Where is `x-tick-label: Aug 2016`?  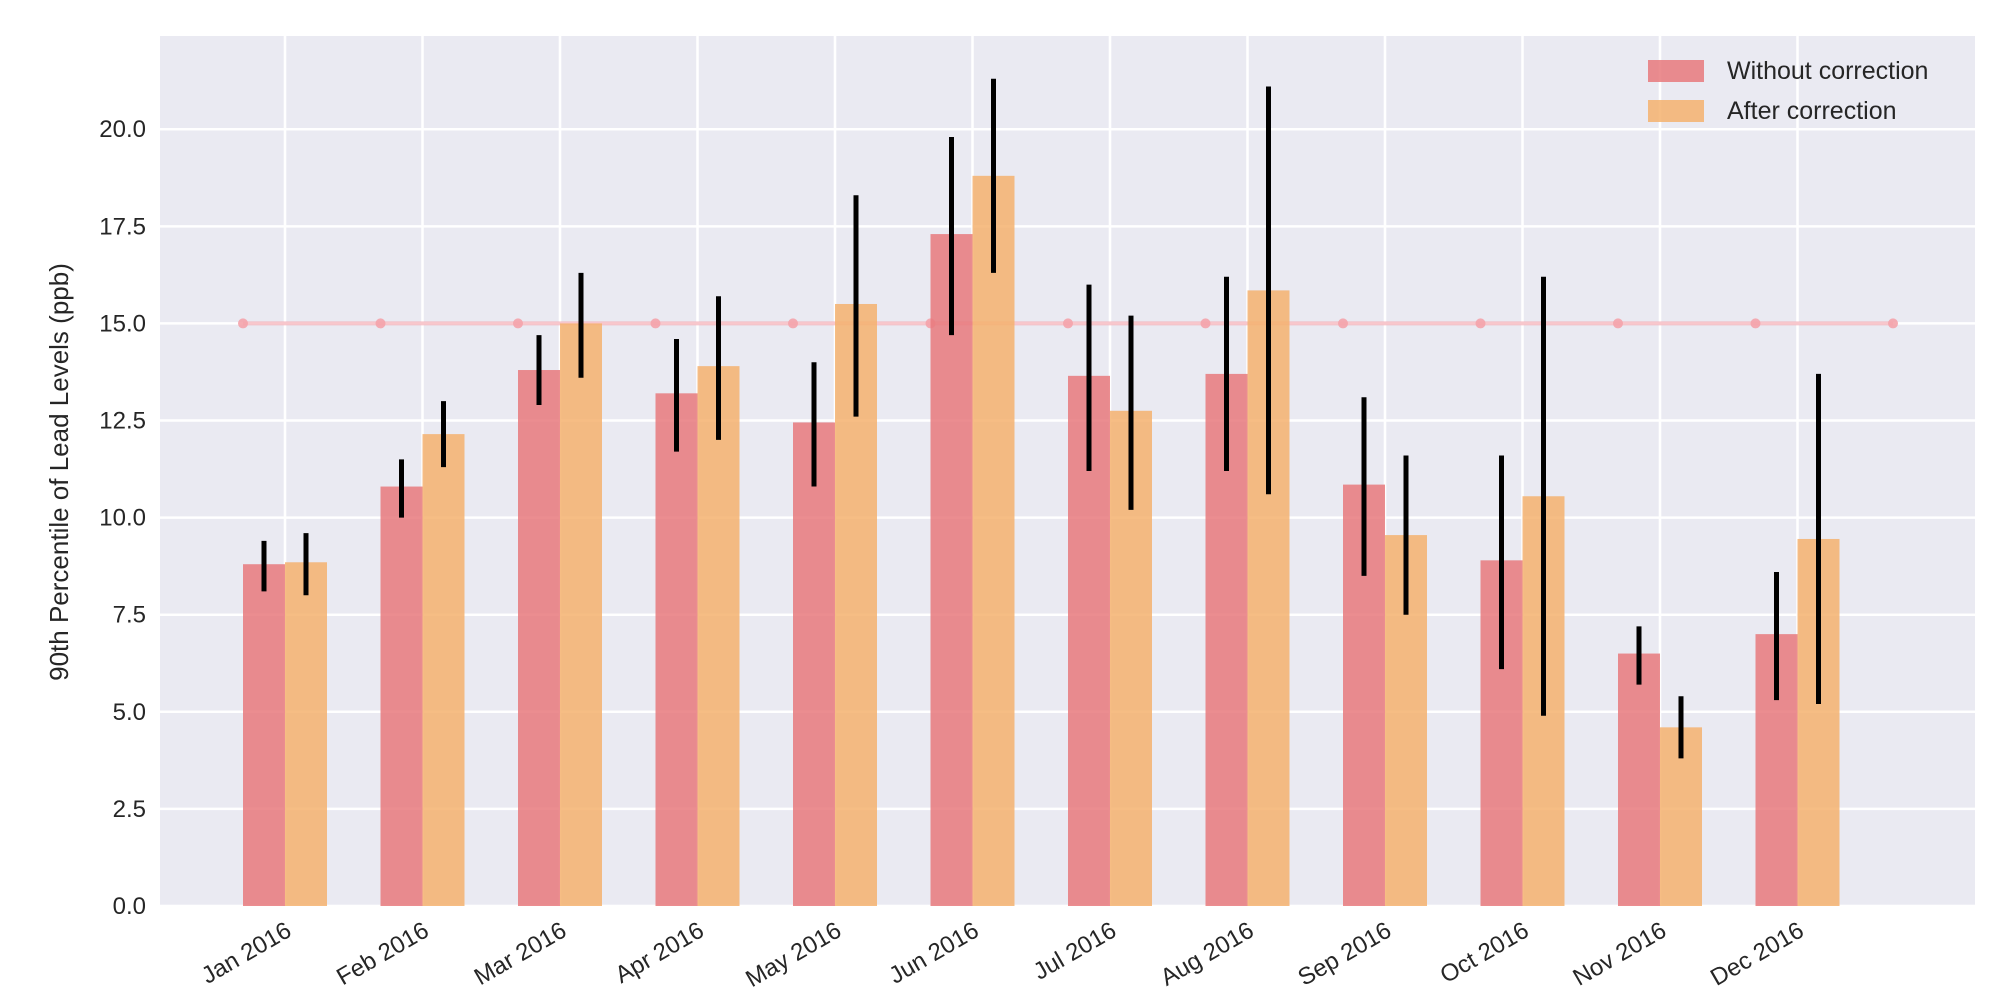 x-tick-label: Aug 2016 is located at coordinates (1207, 954).